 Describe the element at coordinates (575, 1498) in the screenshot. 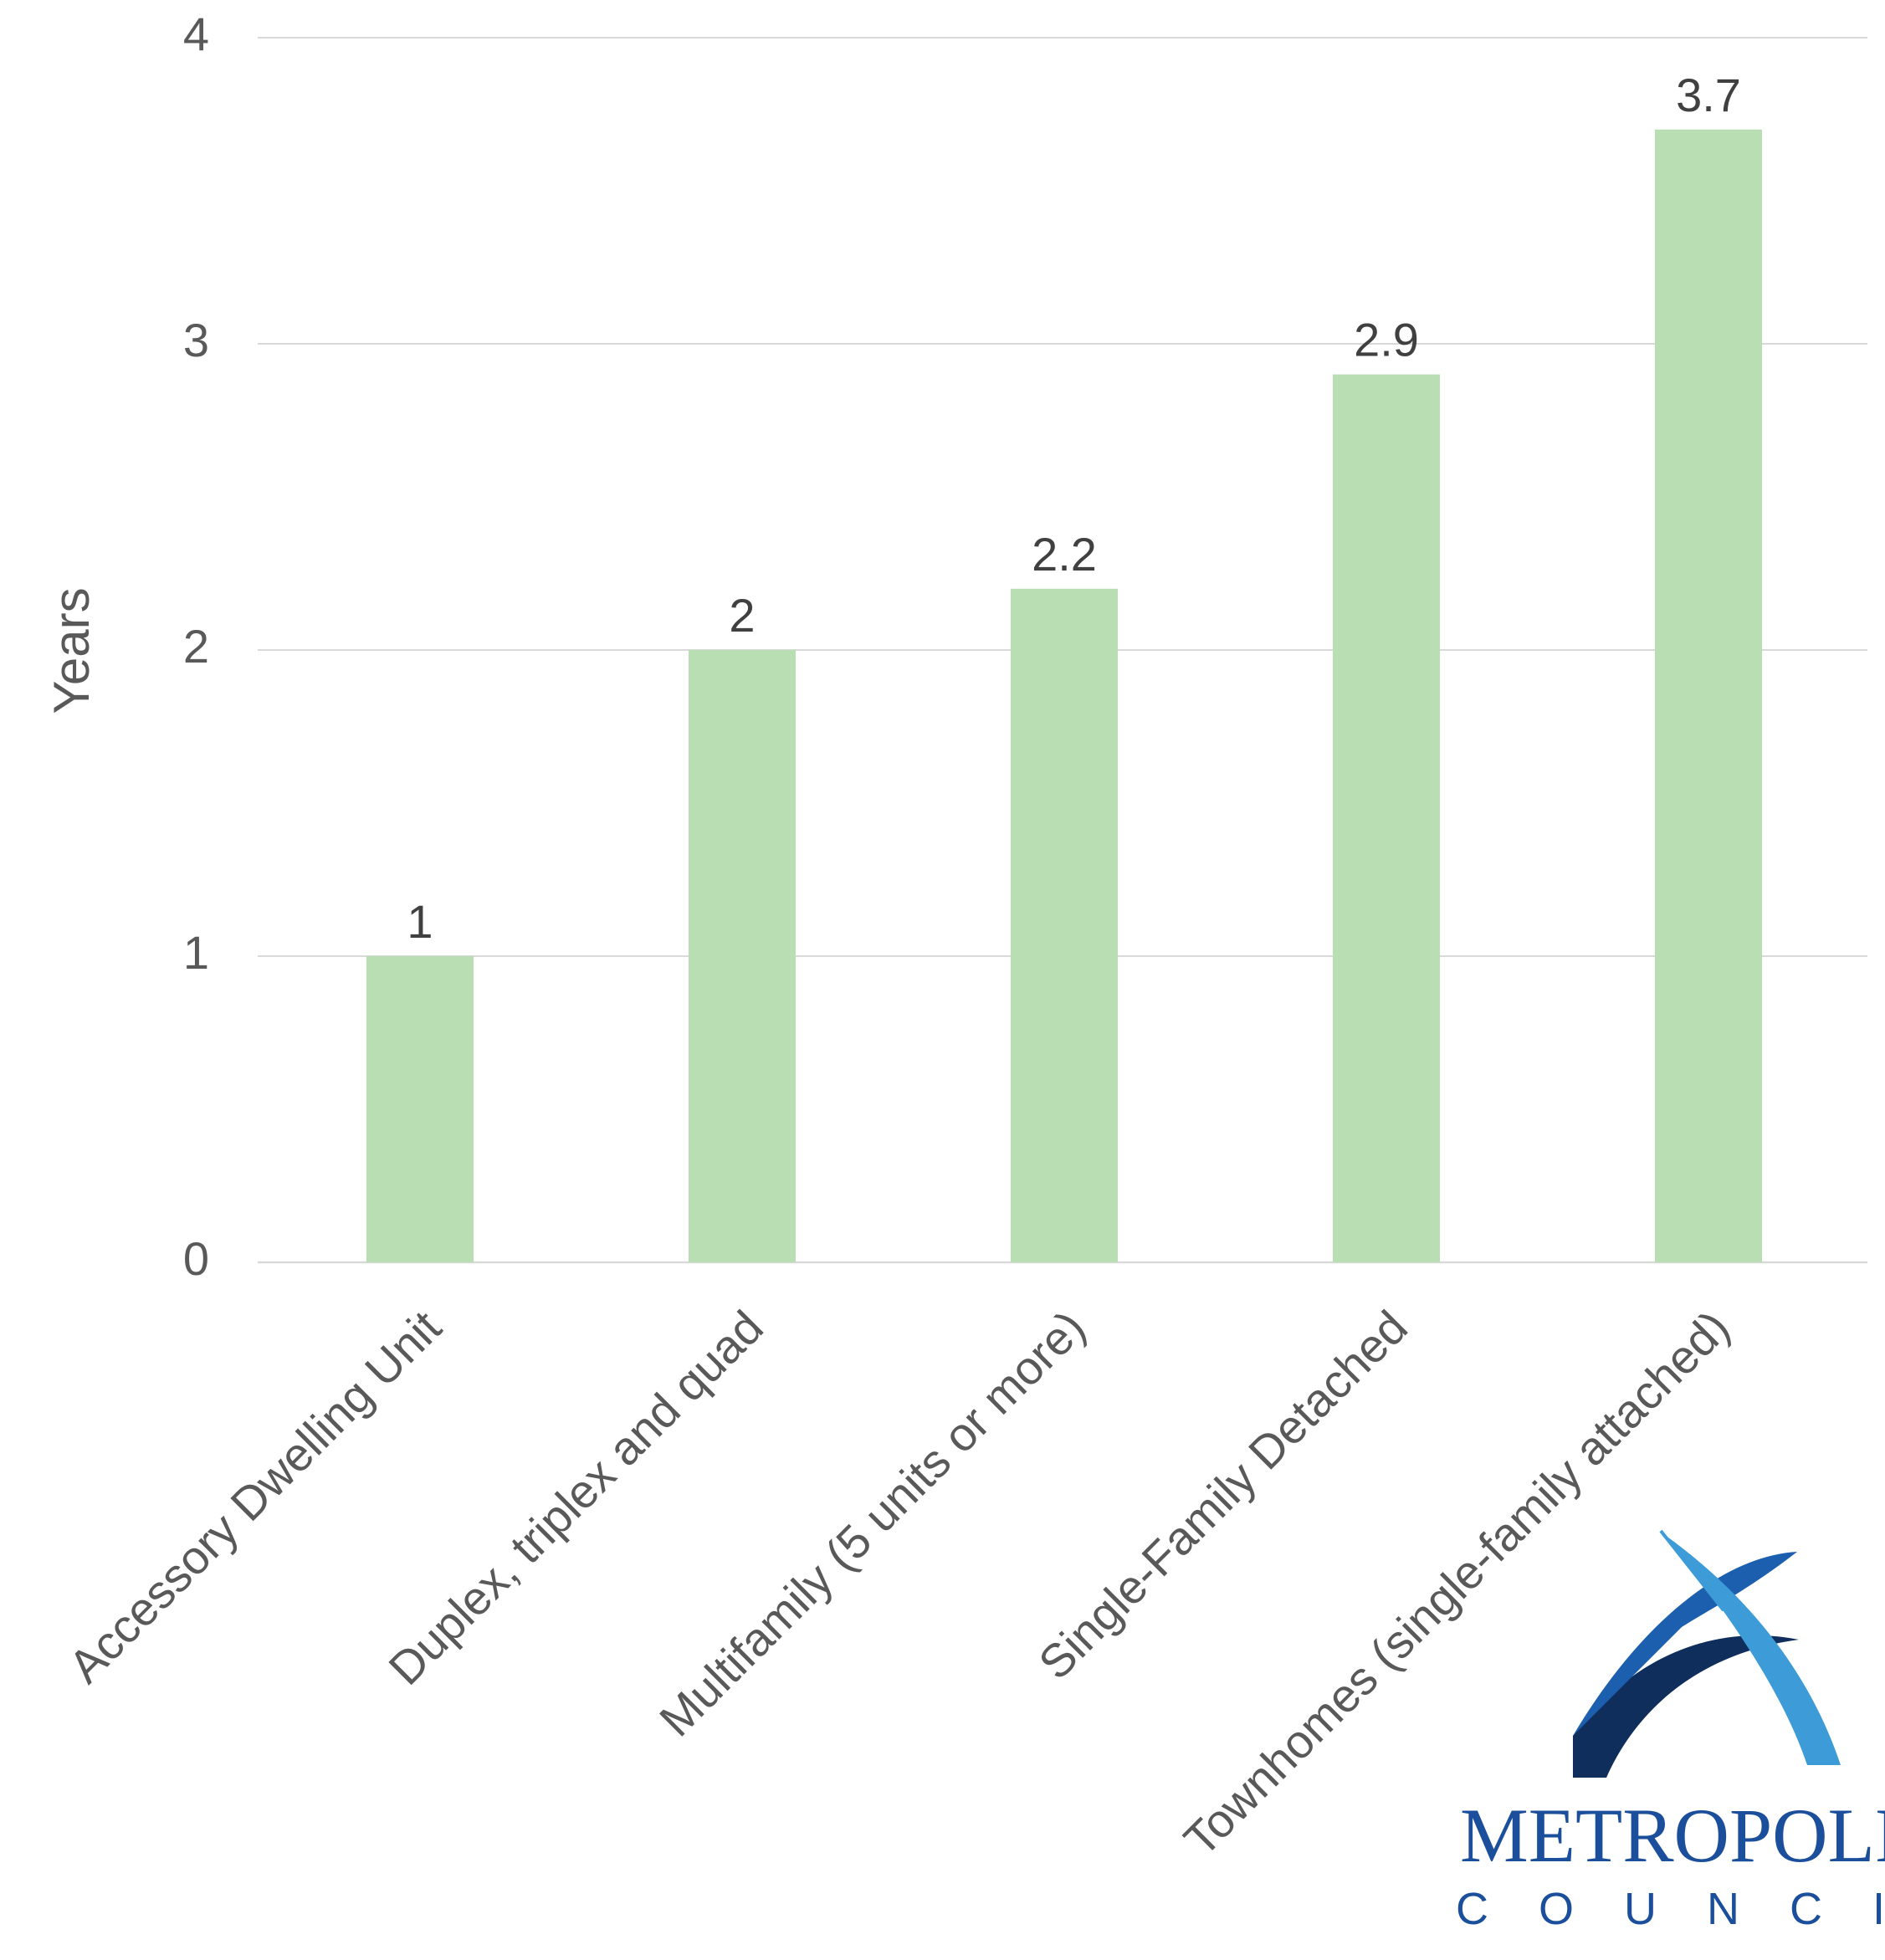

I see `category-label: Duplex, triplex and quad` at that location.